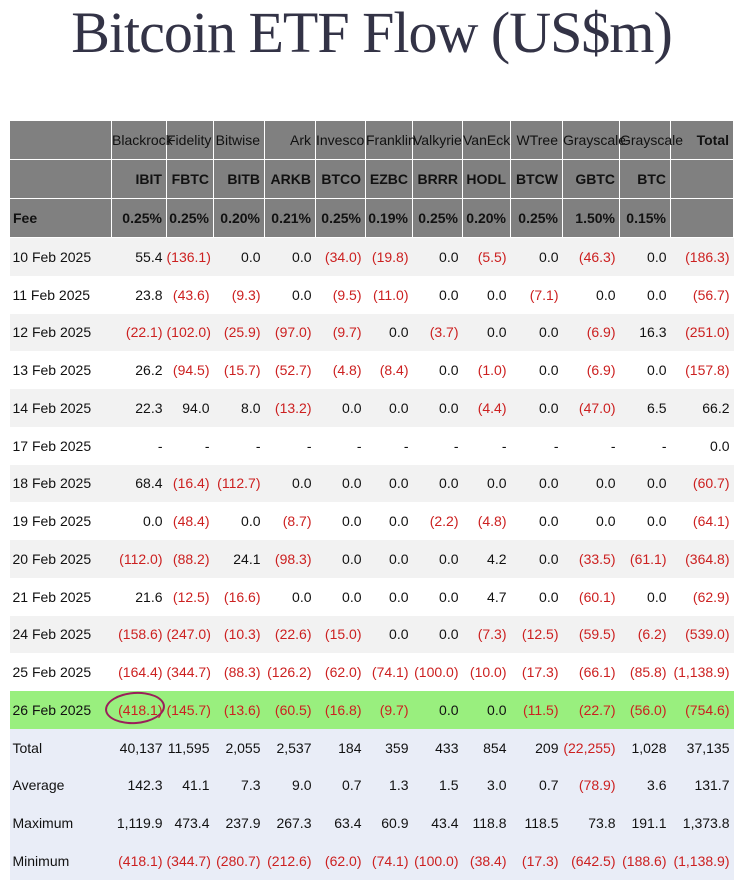 This screenshot has height=887, width=743. I want to click on flow-cell: (17.3), so click(536, 672).